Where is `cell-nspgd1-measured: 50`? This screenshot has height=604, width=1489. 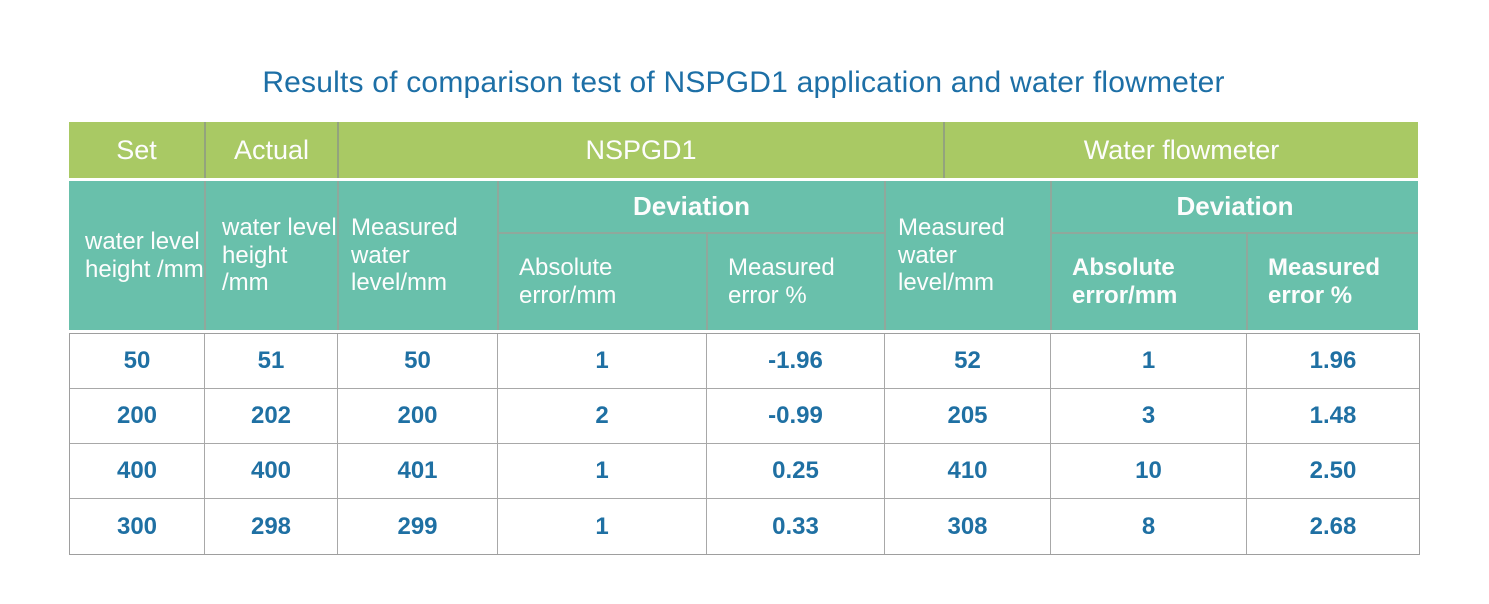
cell-nspgd1-measured: 50 is located at coordinates (418, 361).